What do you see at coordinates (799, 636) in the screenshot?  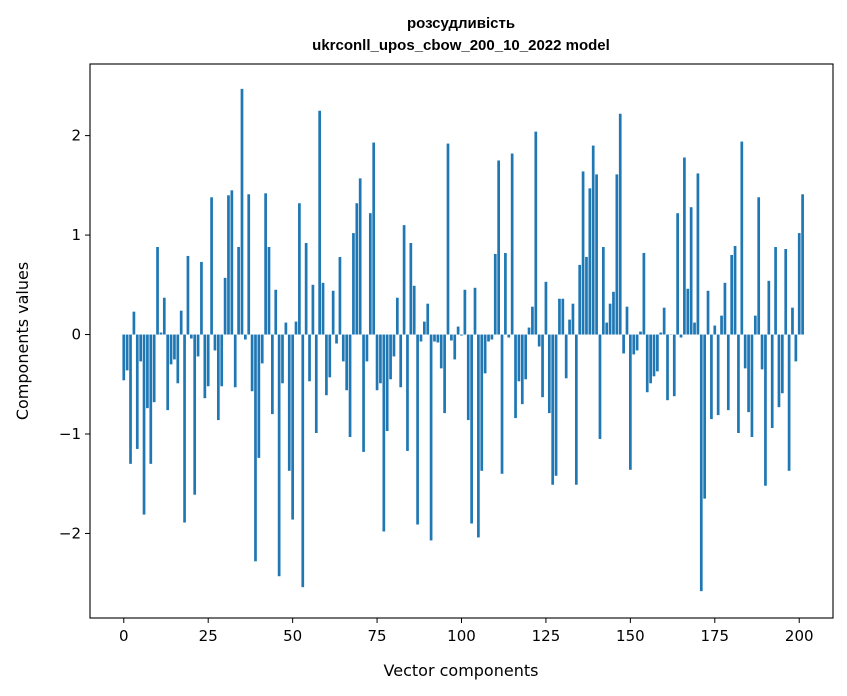 I see `x-tick-label: 200` at bounding box center [799, 636].